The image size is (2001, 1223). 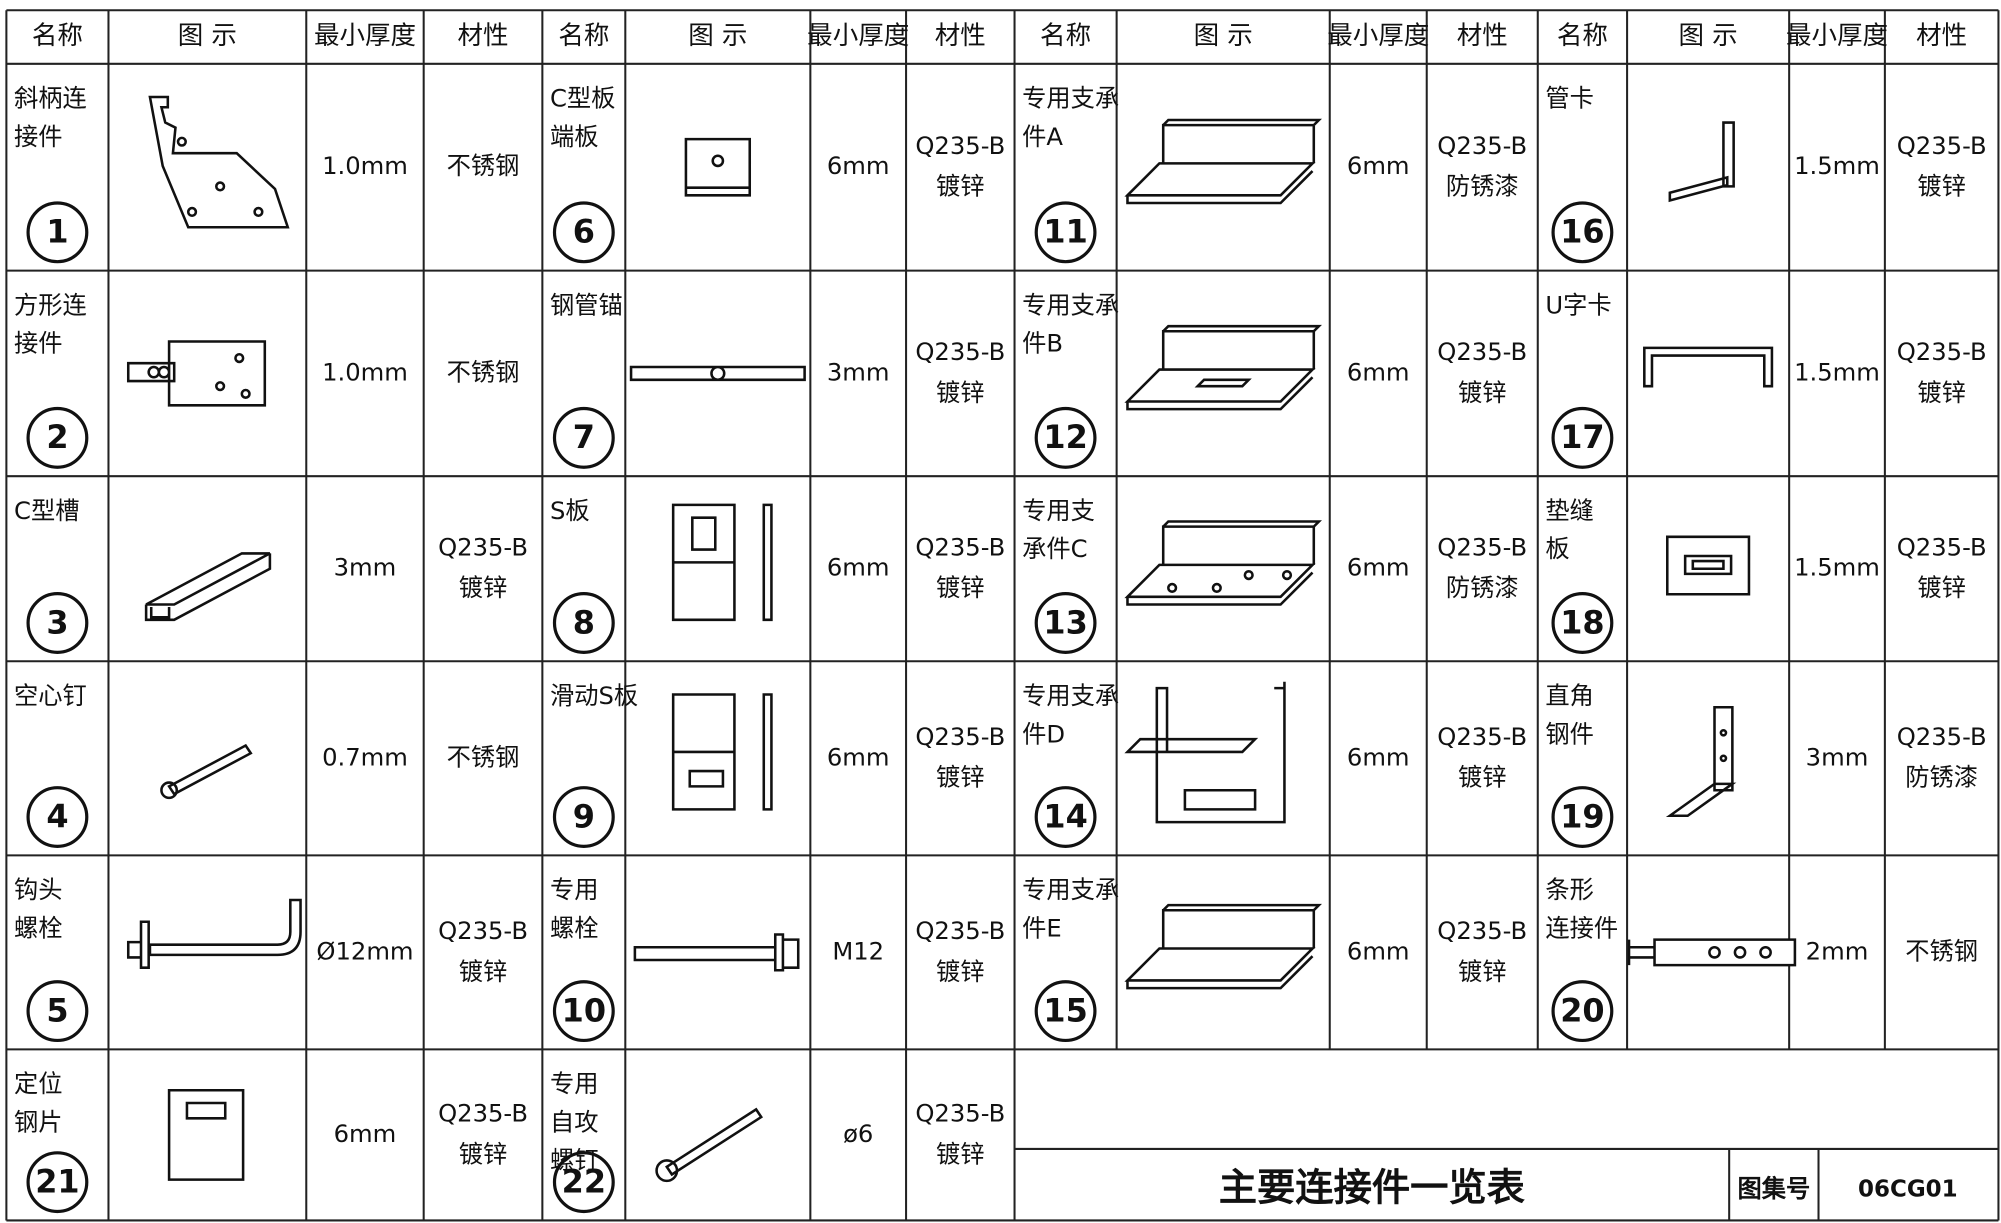 What do you see at coordinates (1582, 437) in the screenshot?
I see `item-number: 17` at bounding box center [1582, 437].